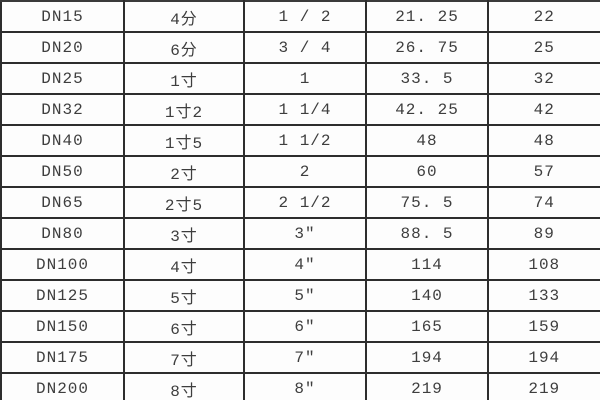 Image resolution: width=600 pixels, height=400 pixels. I want to click on cell-dn-designation: DN200, so click(62, 386).